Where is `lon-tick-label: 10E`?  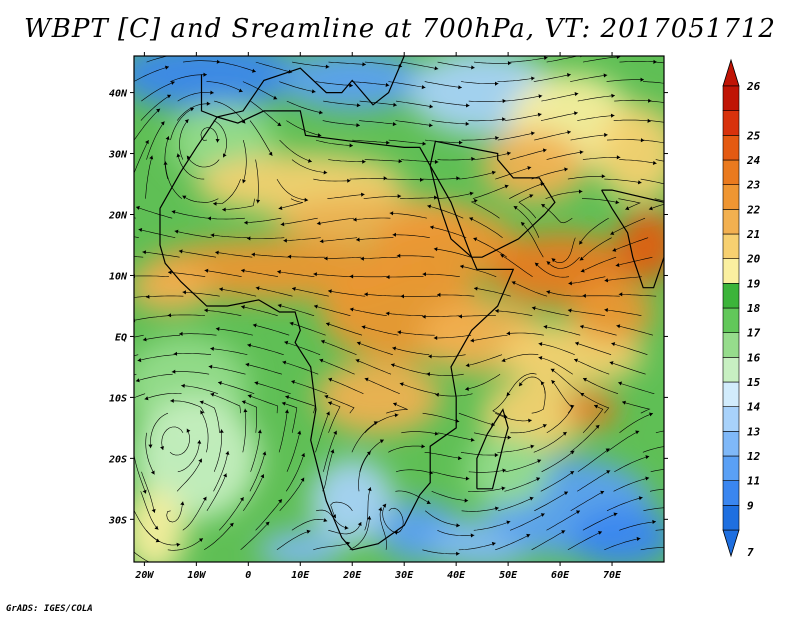 lon-tick-label: 10E is located at coordinates (300, 575).